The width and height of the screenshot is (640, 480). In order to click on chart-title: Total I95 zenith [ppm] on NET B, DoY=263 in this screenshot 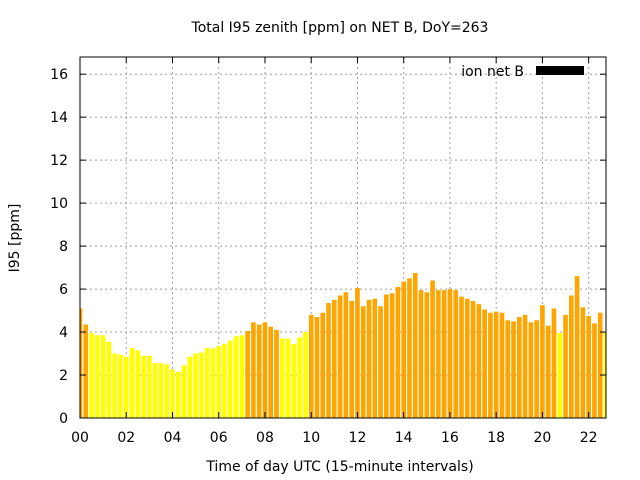, I will do `click(340, 28)`.